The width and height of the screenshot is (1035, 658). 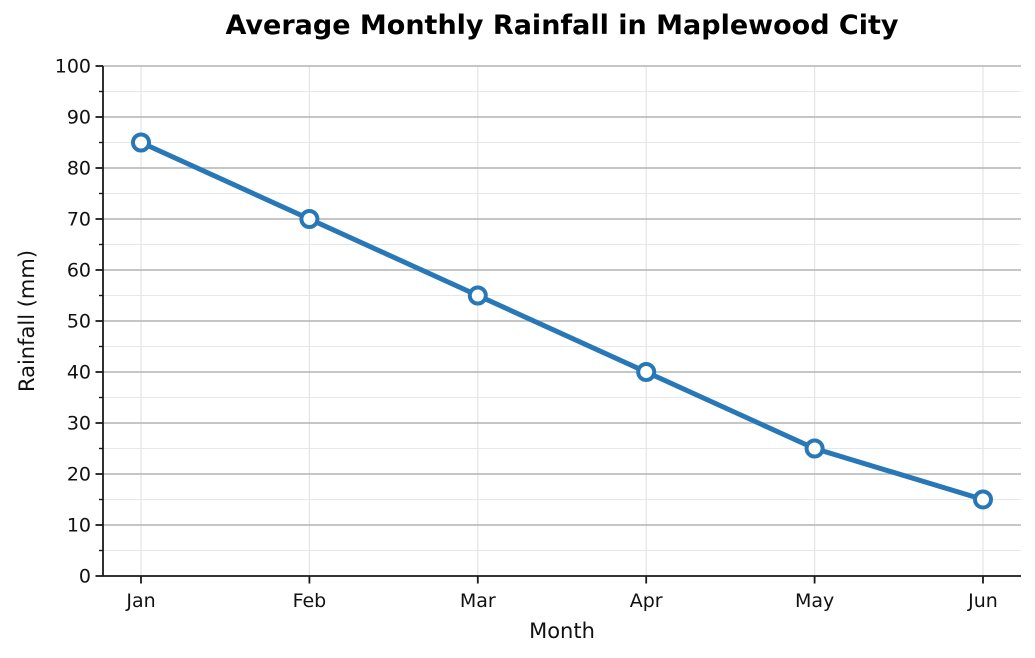 What do you see at coordinates (79, 373) in the screenshot?
I see `y-tick-label: 40` at bounding box center [79, 373].